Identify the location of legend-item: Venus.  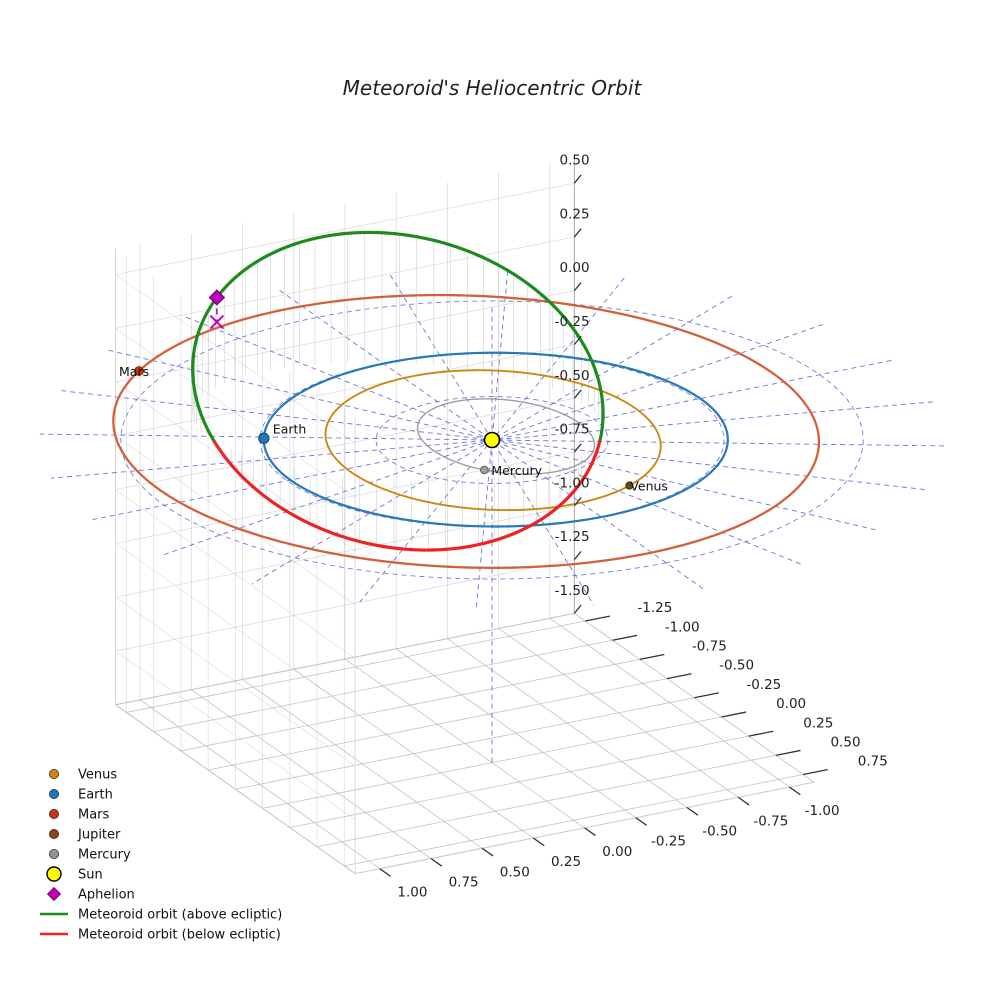
(82, 775).